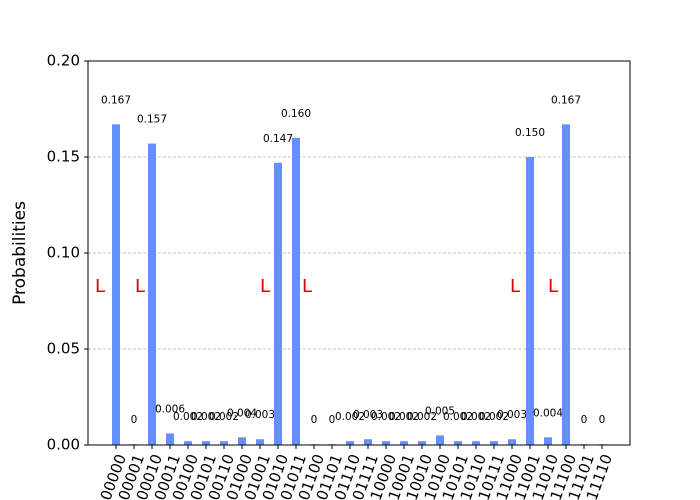 The image size is (700, 500). Describe the element at coordinates (440, 411) in the screenshot. I see `value-label: 0.005` at that location.